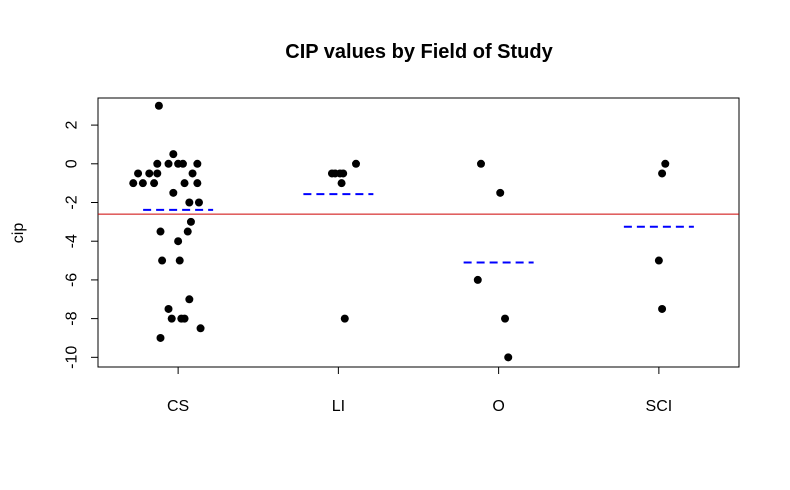 The height and width of the screenshot is (490, 790). I want to click on y-tick-label: -6, so click(72, 280).